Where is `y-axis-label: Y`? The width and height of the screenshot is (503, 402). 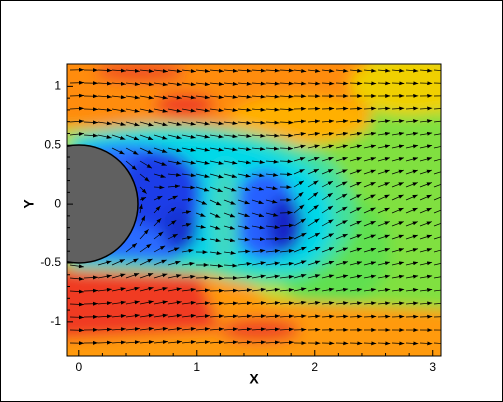 y-axis-label: Y is located at coordinates (29, 204).